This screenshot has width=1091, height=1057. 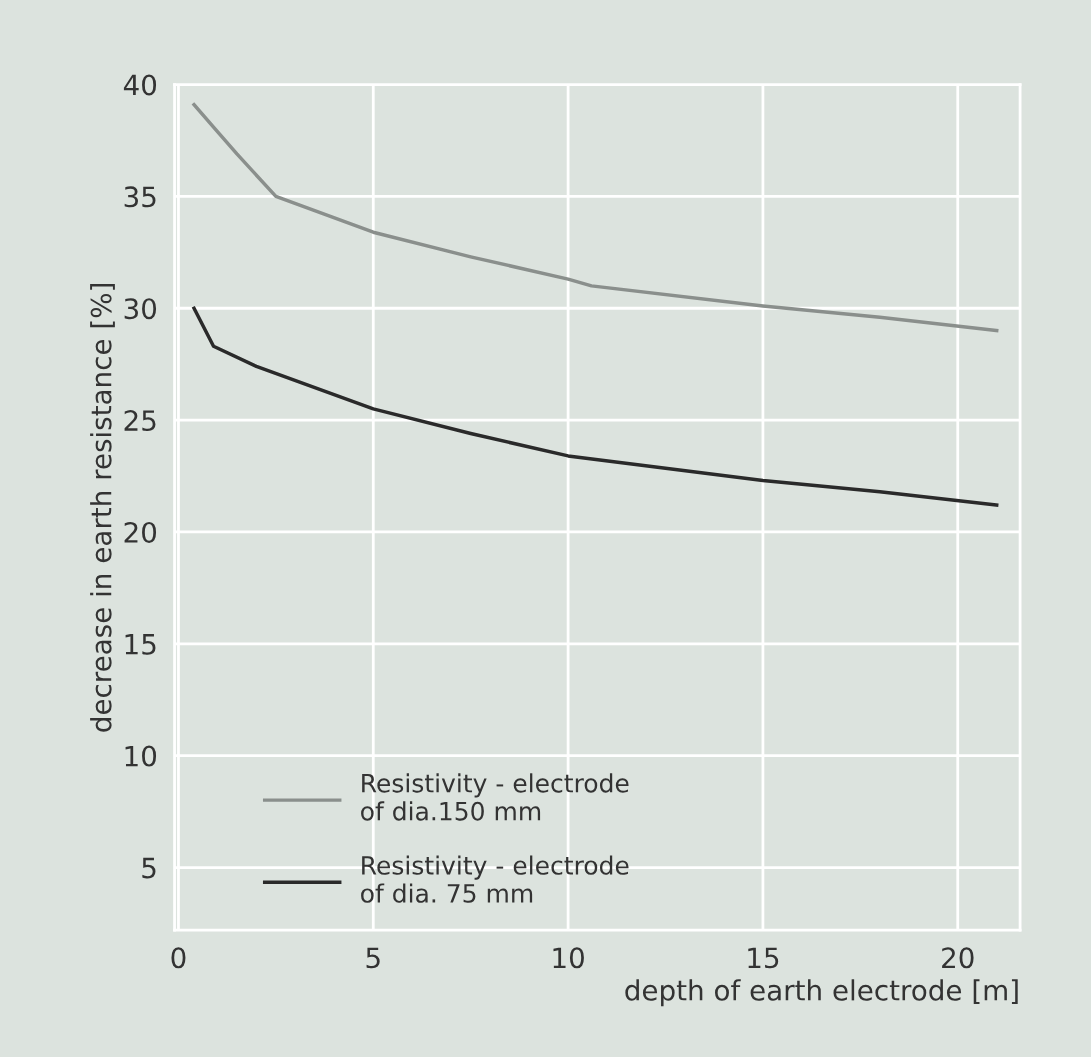 What do you see at coordinates (140, 197) in the screenshot?
I see `y-tick-label: 35` at bounding box center [140, 197].